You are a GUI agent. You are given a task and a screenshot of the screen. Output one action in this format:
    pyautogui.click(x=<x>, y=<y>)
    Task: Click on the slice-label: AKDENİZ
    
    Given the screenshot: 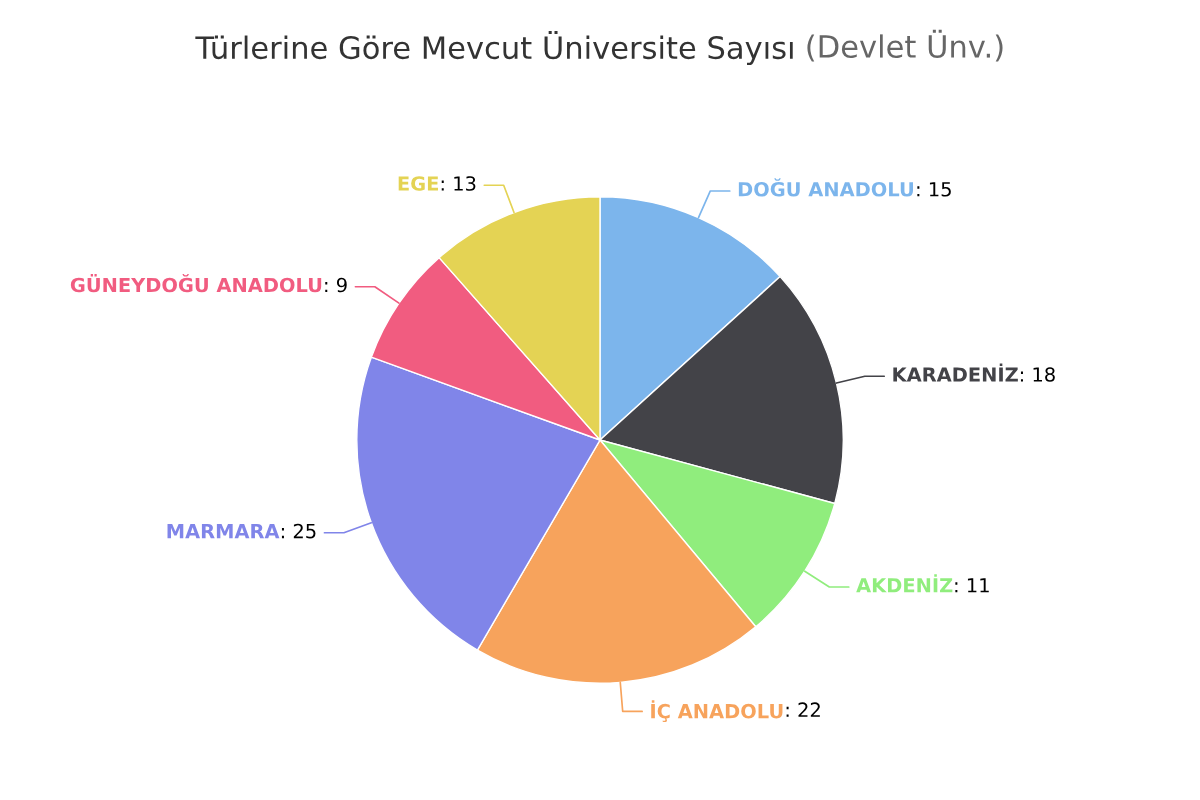 What is the action you would take?
    pyautogui.click(x=904, y=583)
    